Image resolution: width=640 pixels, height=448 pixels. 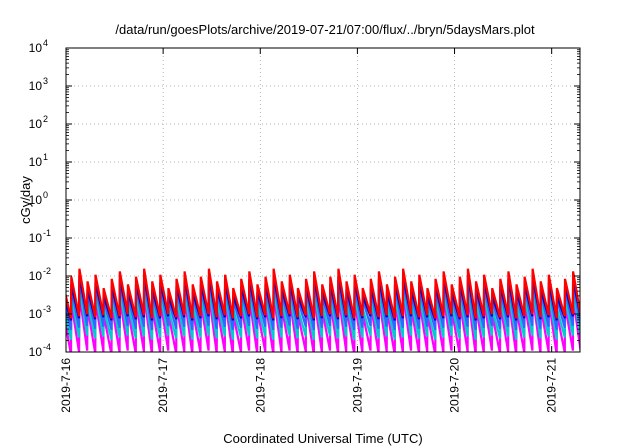 I want to click on series-line, so click(x=323, y=293).